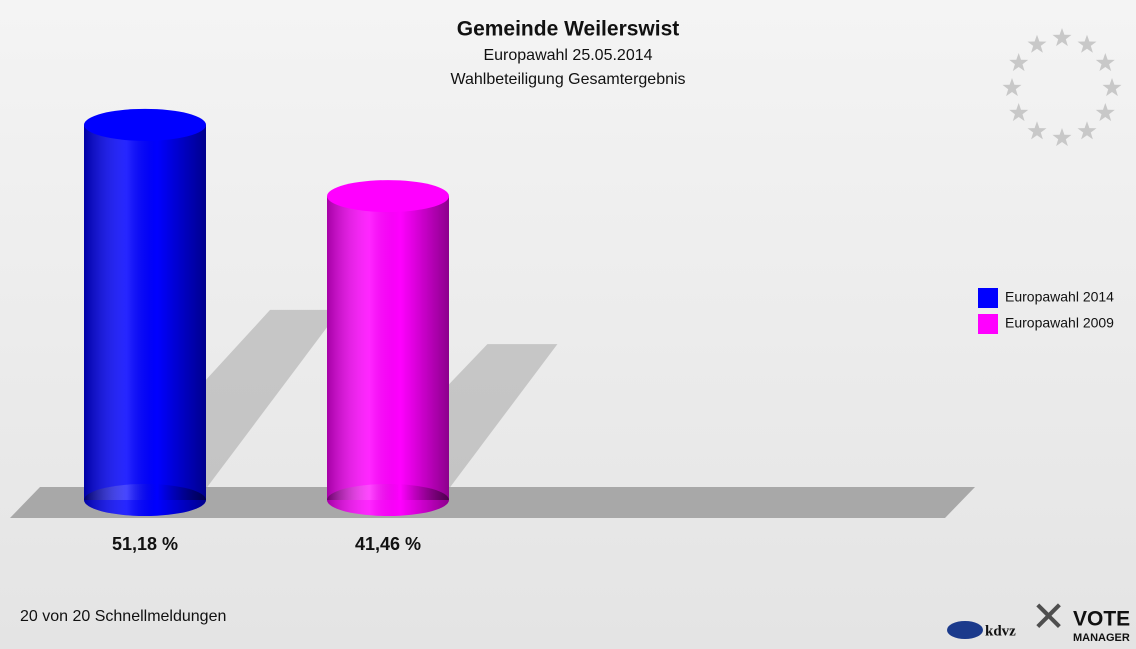 Image resolution: width=1136 pixels, height=649 pixels. What do you see at coordinates (1062, 87) in the screenshot?
I see `eu-stars` at bounding box center [1062, 87].